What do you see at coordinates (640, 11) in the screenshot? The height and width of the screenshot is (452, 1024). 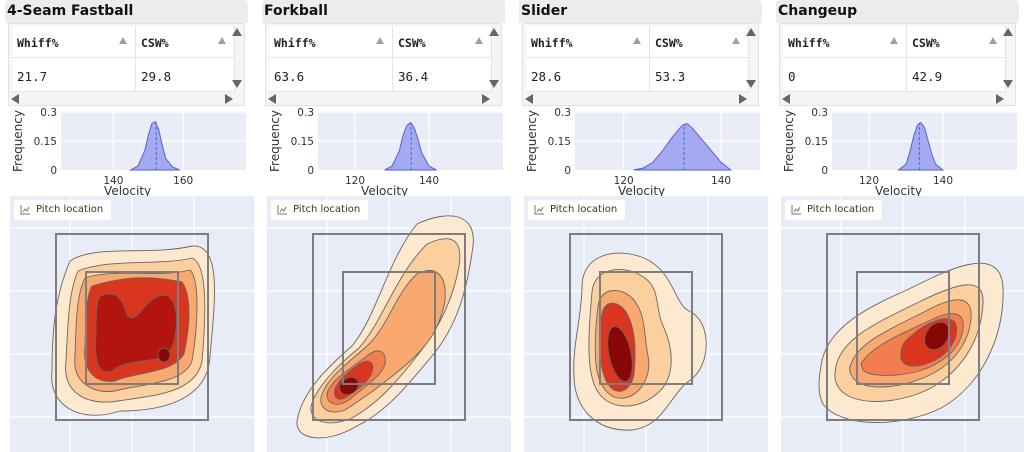 I see `pitch-name: Slider` at bounding box center [640, 11].